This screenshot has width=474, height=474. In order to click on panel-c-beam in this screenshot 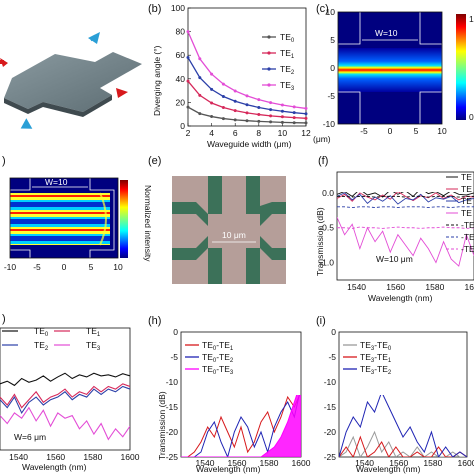, I will do `click(390, 70)`.